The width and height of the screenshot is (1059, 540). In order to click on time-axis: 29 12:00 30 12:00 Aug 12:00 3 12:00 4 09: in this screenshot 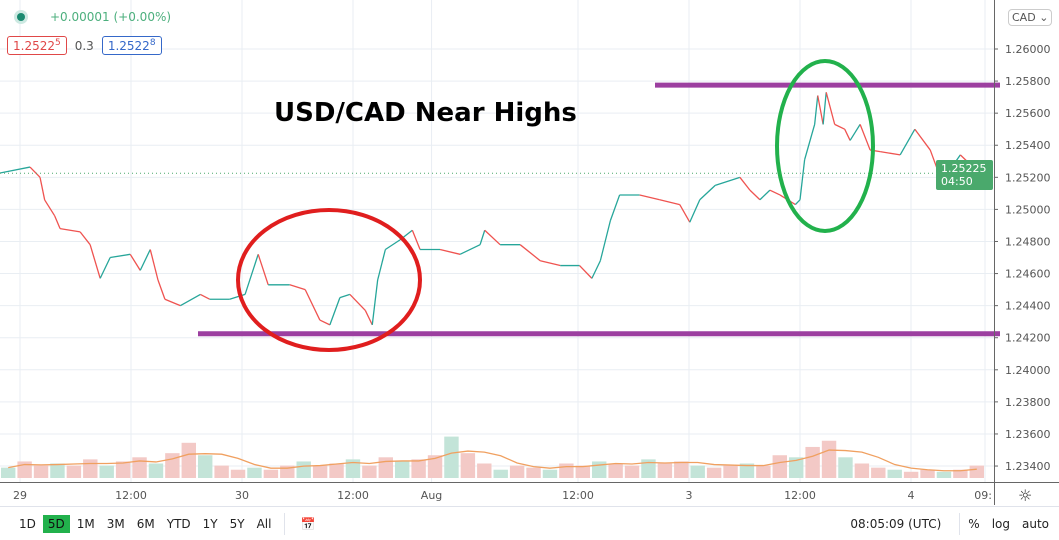, I will do `click(497, 494)`.